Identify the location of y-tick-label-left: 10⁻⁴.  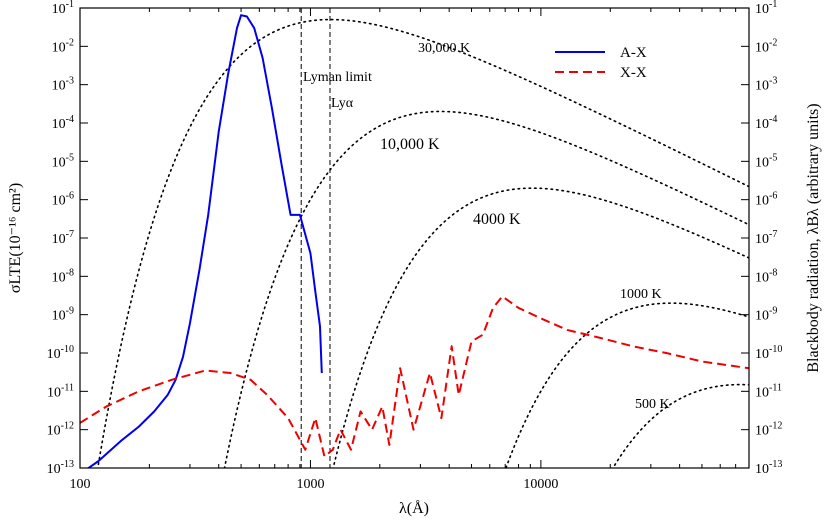
(63, 123).